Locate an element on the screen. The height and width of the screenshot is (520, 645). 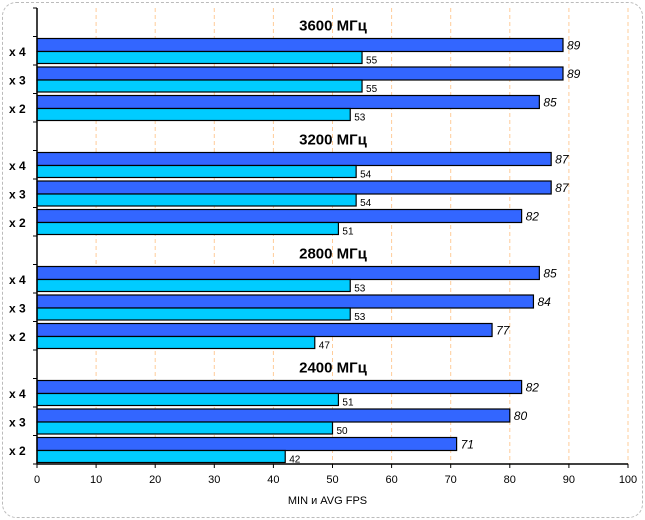
min-value-label: 42 is located at coordinates (295, 460).